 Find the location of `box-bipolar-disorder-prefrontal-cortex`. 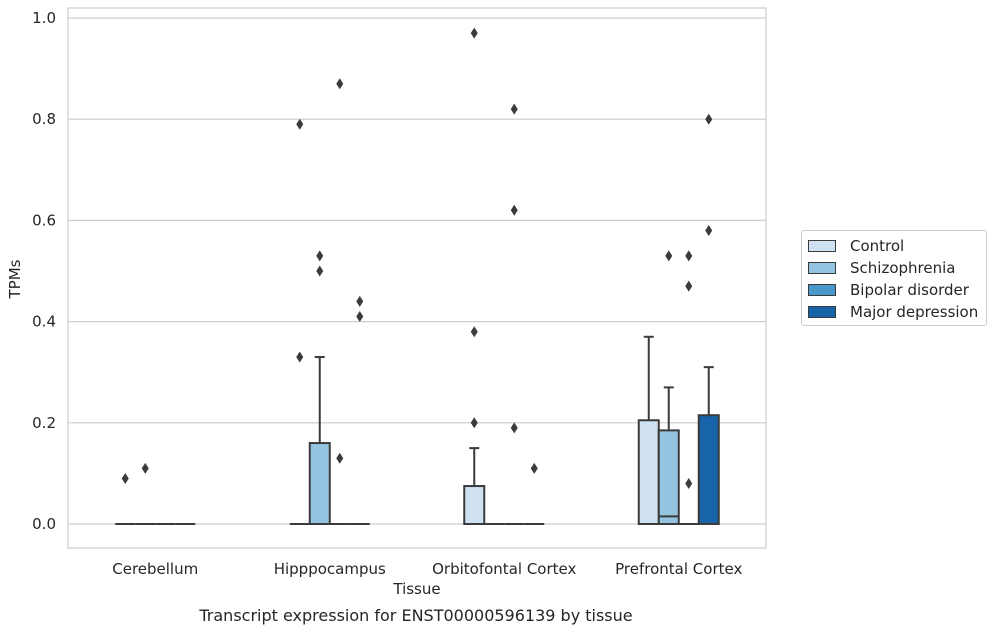

box-bipolar-disorder-prefrontal-cortex is located at coordinates (688, 387).